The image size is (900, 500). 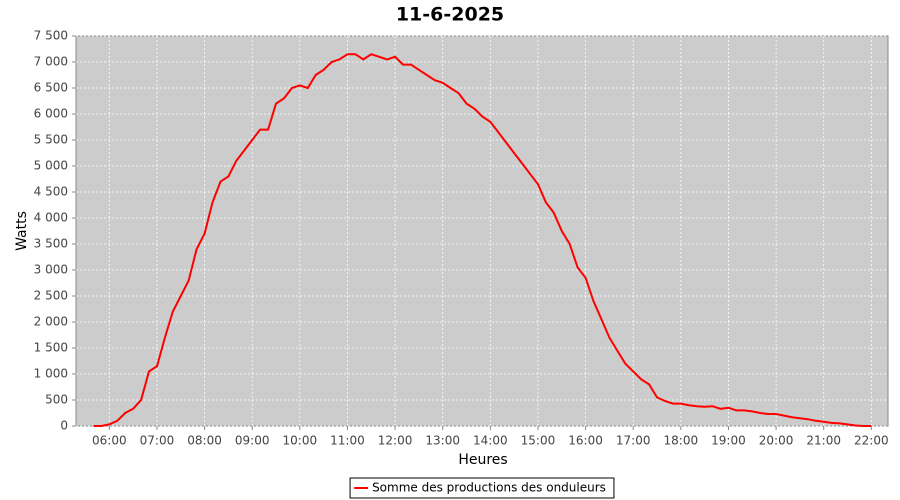 I want to click on y-tick-label: 7 500, so click(x=51, y=36).